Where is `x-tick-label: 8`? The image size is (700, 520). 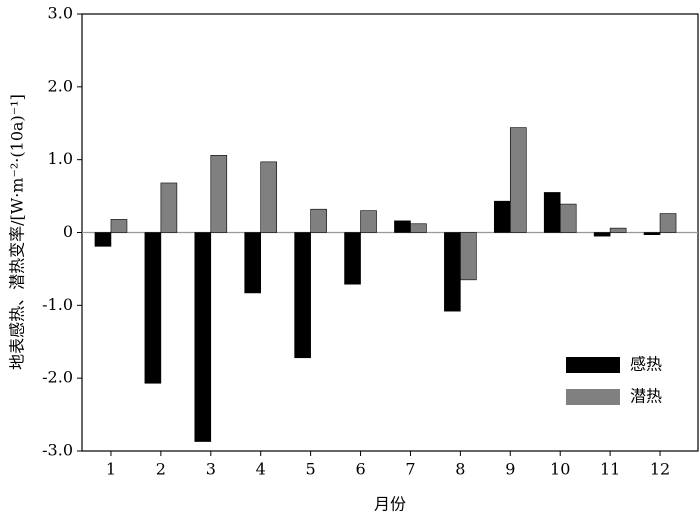
x-tick-label: 8 is located at coordinates (460, 469).